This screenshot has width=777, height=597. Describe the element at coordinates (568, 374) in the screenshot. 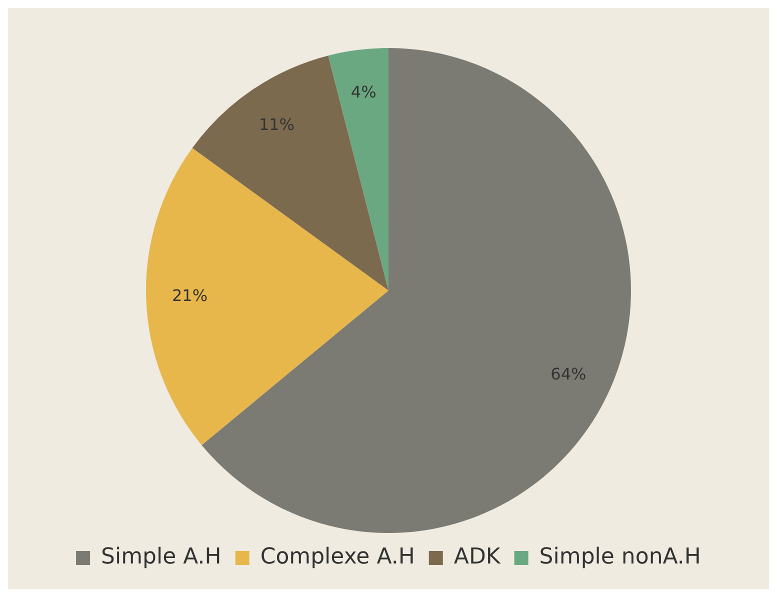

I see `data-label: 64%` at that location.